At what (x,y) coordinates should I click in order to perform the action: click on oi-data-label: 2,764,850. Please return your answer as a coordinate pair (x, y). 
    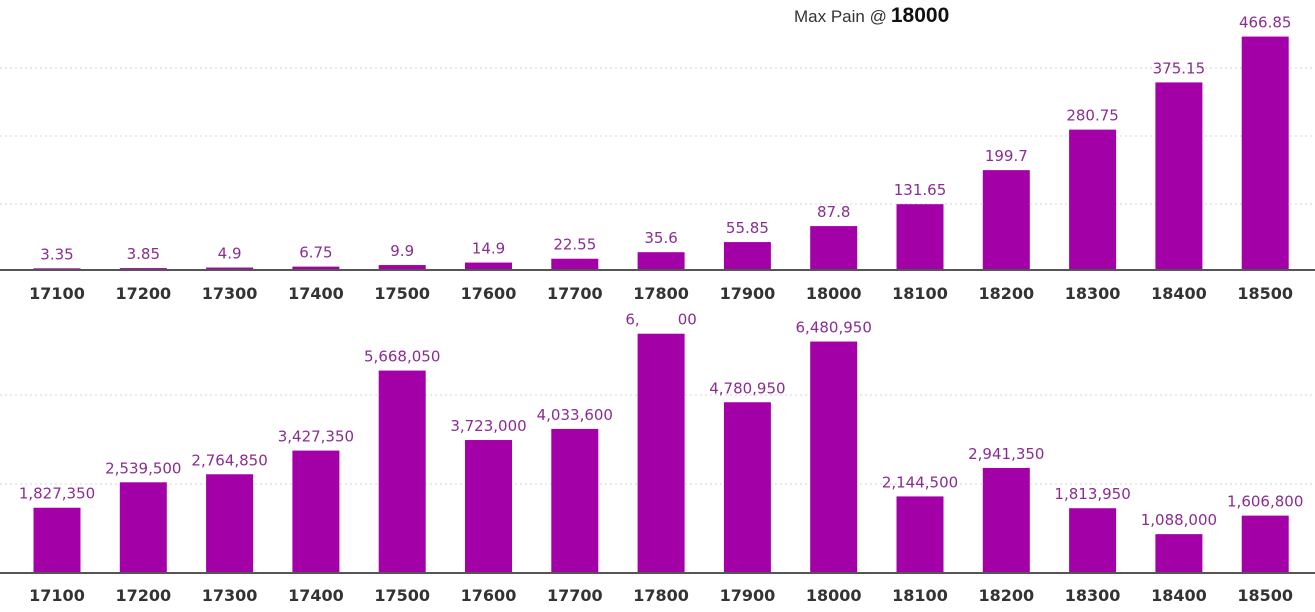
    Looking at the image, I should click on (229, 460).